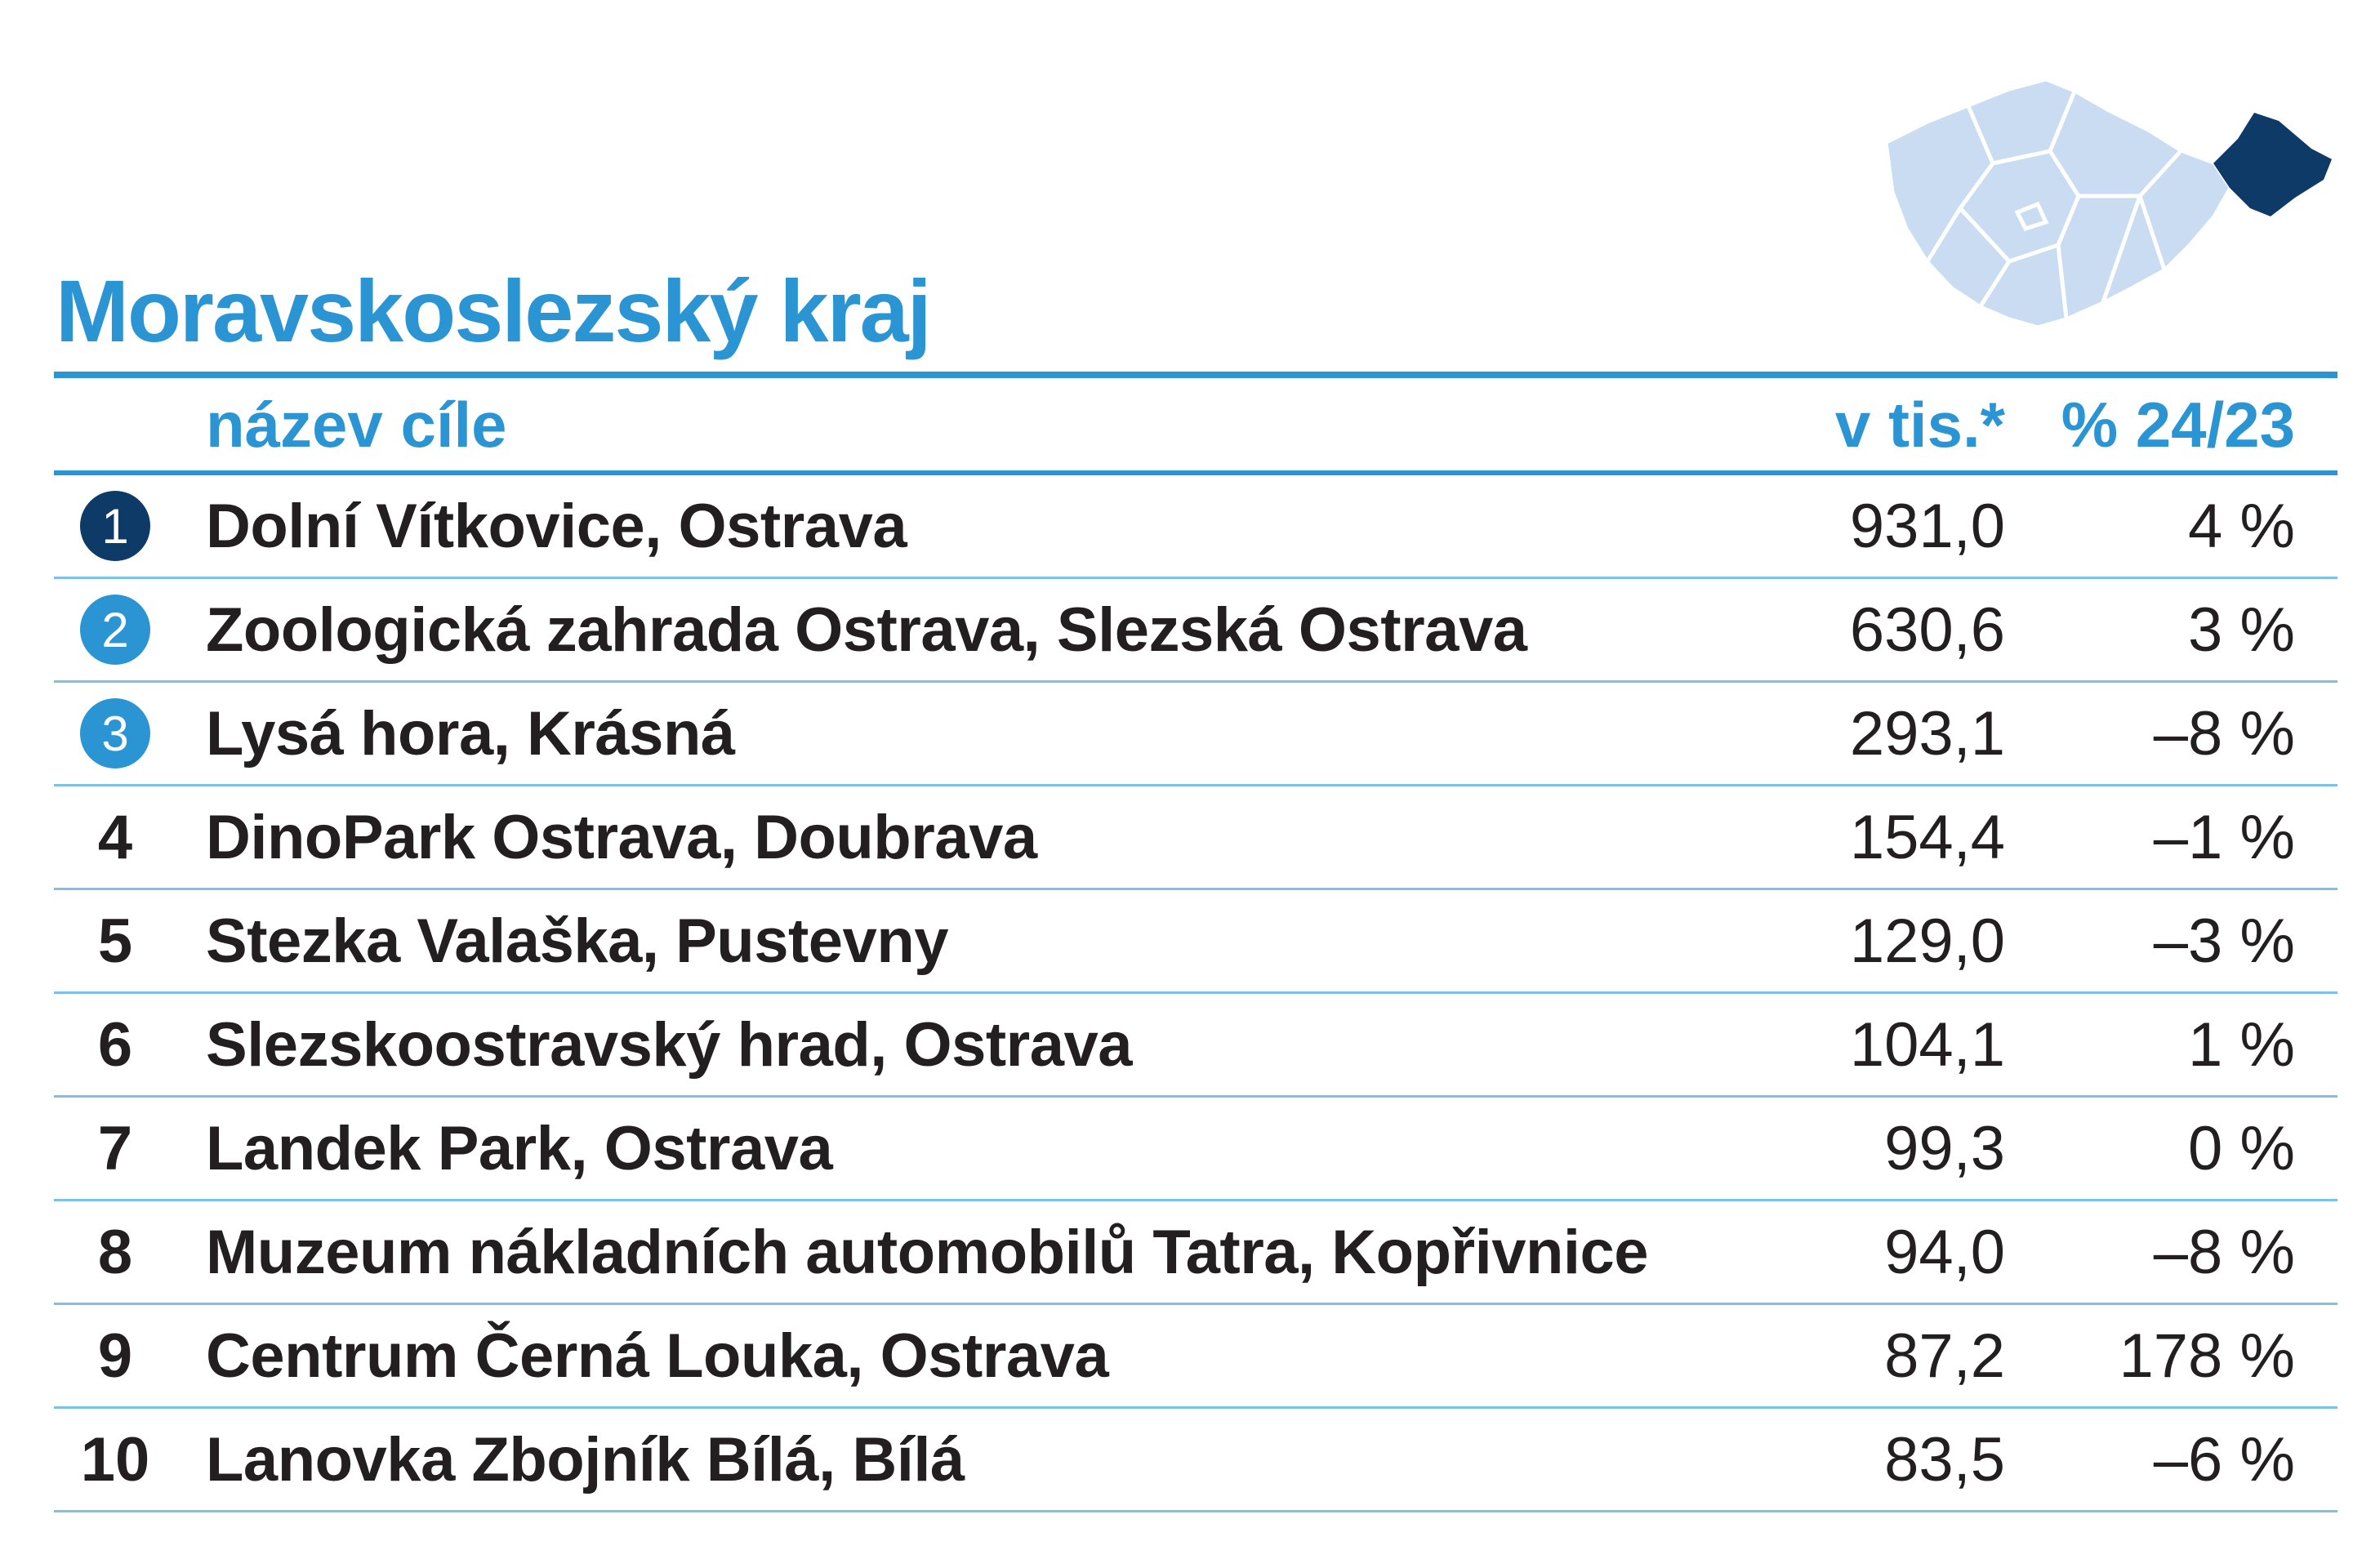 Image resolution: width=2362 pixels, height=1568 pixels. Describe the element at coordinates (1927, 1044) in the screenshot. I see `visitors-value: 104,1` at that location.